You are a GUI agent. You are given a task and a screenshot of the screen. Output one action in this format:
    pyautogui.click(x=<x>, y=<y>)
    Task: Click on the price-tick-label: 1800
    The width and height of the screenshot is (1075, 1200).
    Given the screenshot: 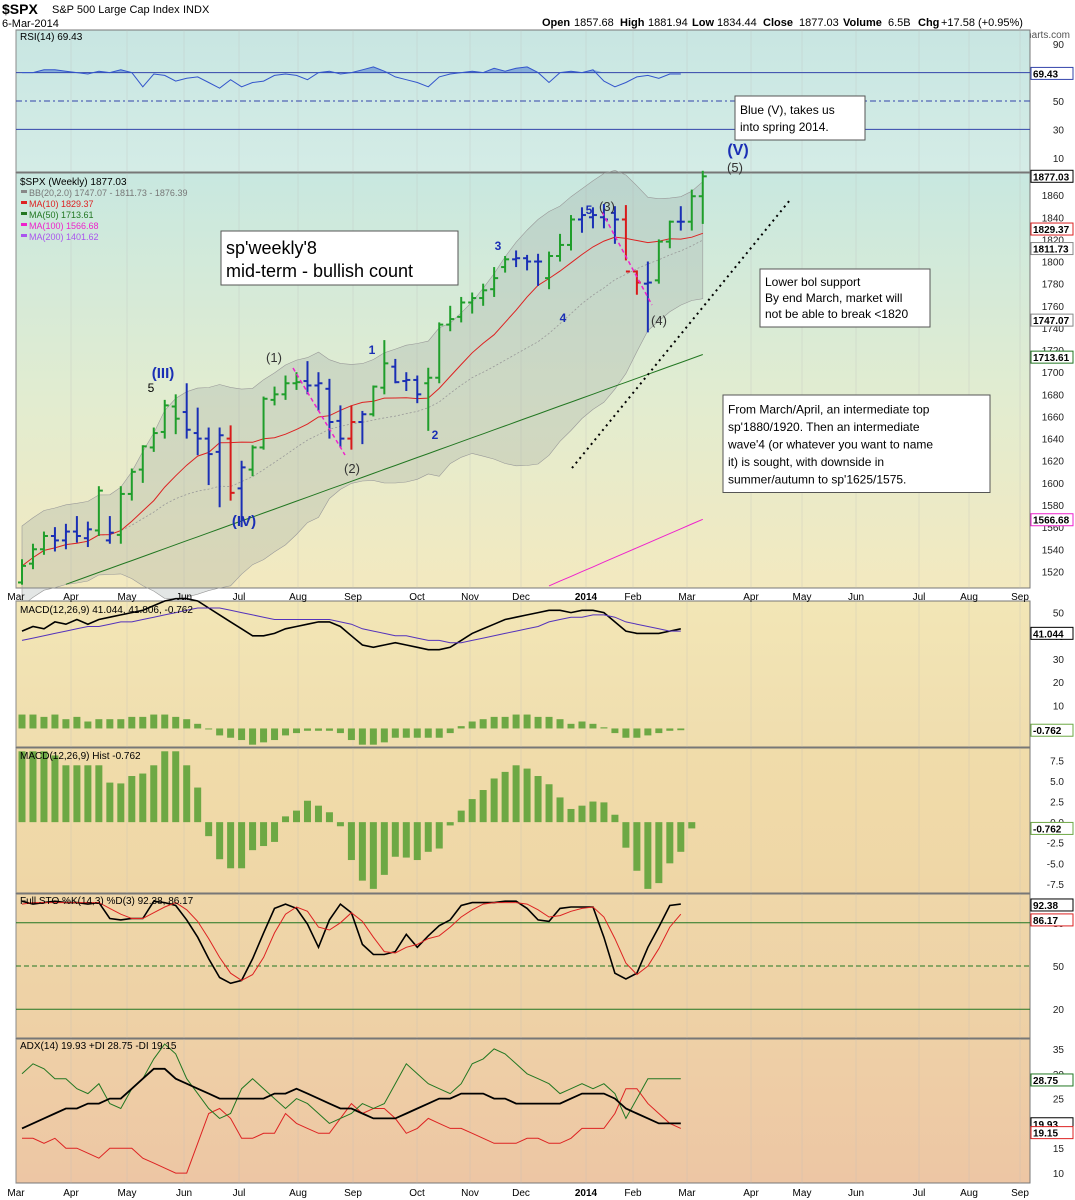 What is the action you would take?
    pyautogui.click(x=1053, y=263)
    